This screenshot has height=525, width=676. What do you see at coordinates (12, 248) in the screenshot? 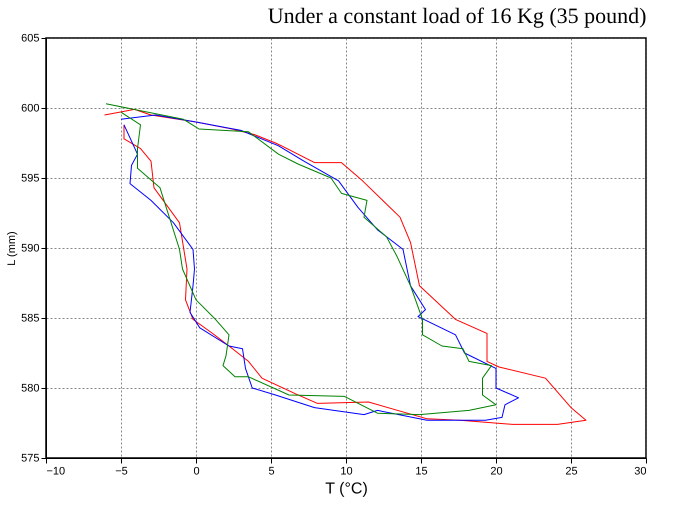
I see `y-axis-title: L (mm)` at bounding box center [12, 248].